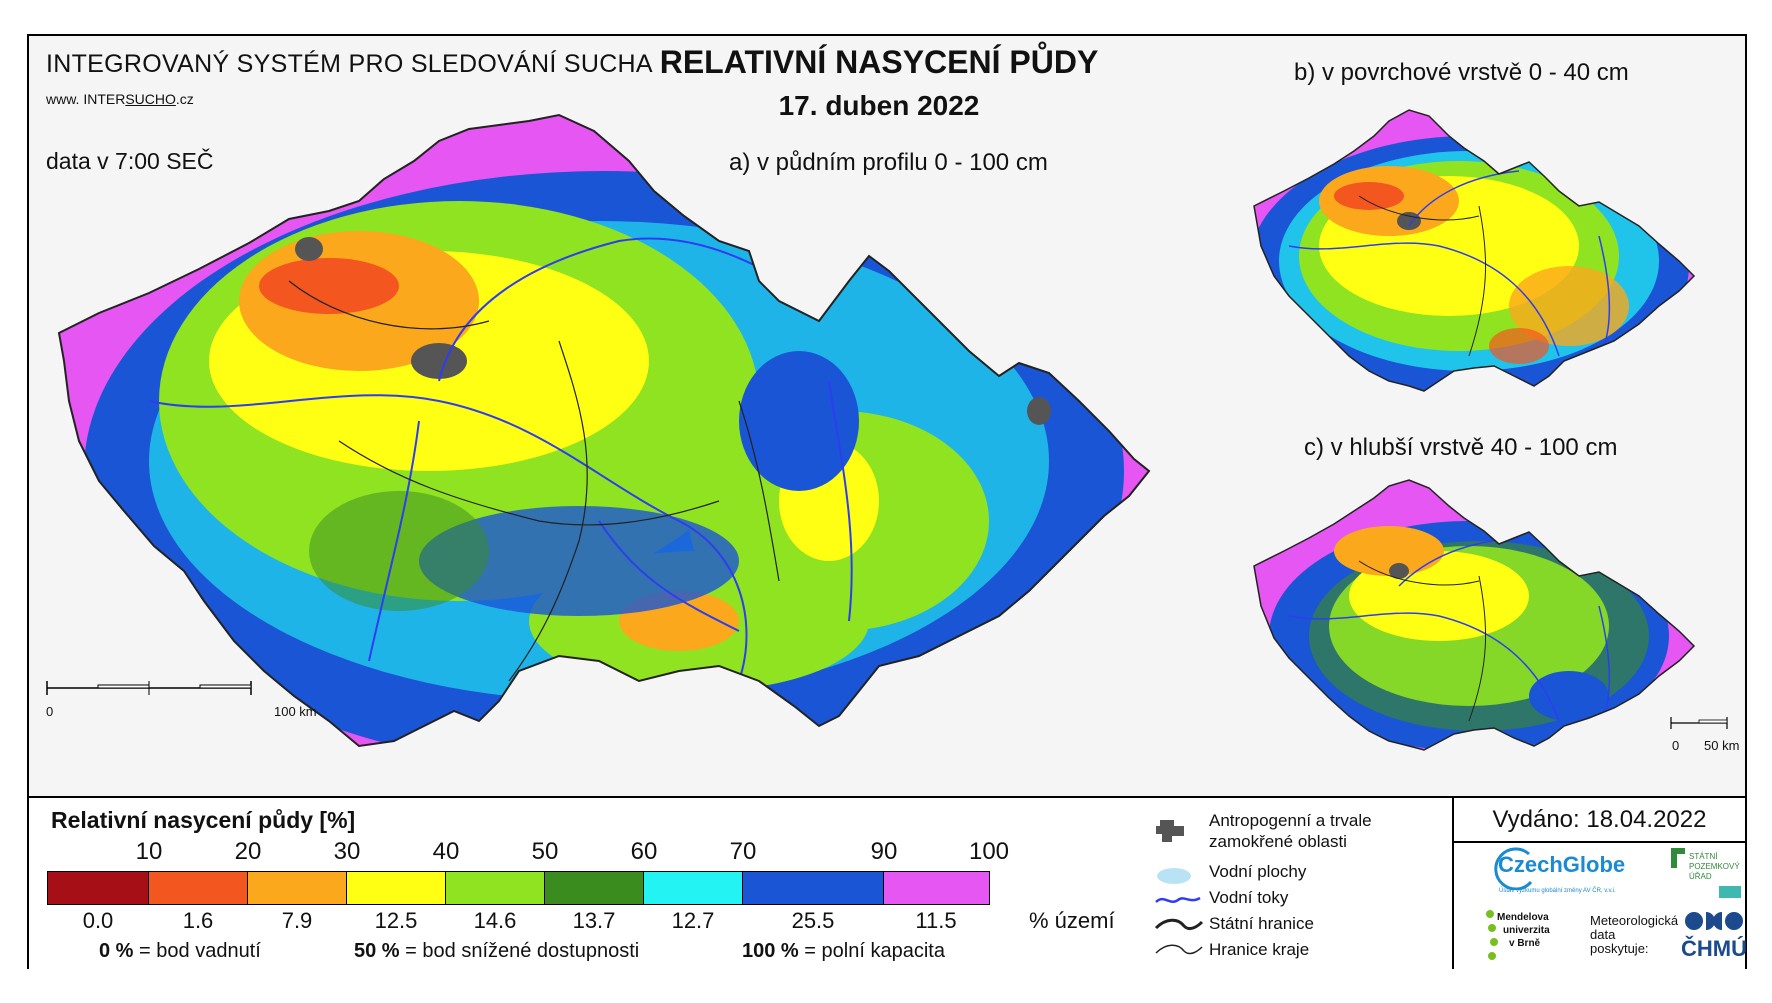 The image size is (1772, 1003). I want to click on note-wilting: 0 % = bod vadnutí, so click(180, 951).